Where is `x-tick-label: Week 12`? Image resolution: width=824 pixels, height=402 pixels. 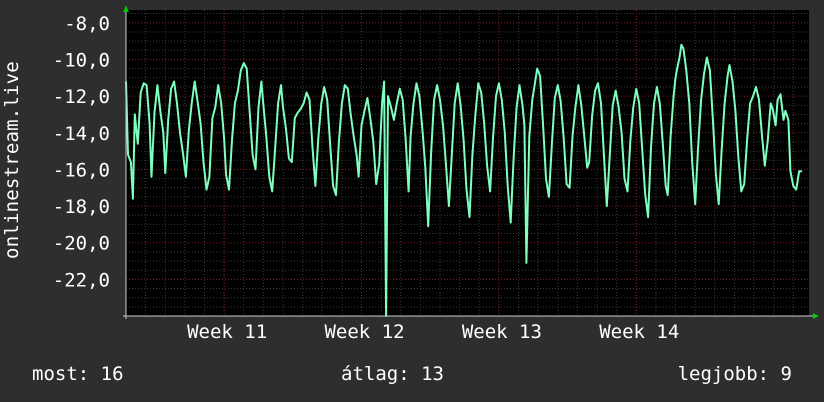 x-tick-label: Week 12 is located at coordinates (364, 332).